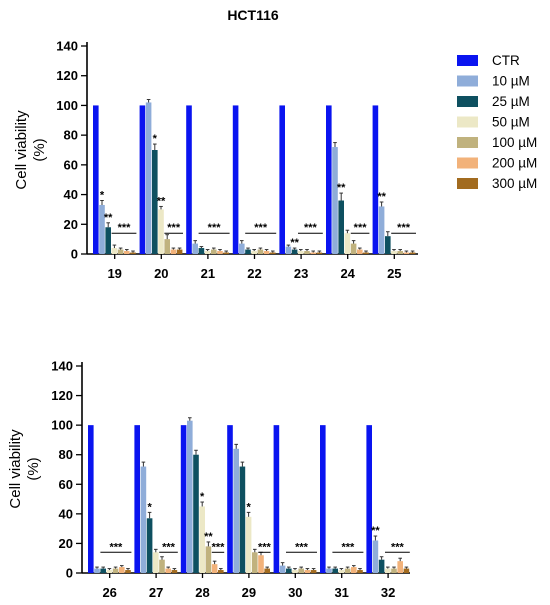  What do you see at coordinates (394, 273) in the screenshot?
I see `x-tick-label-25: 25` at bounding box center [394, 273].